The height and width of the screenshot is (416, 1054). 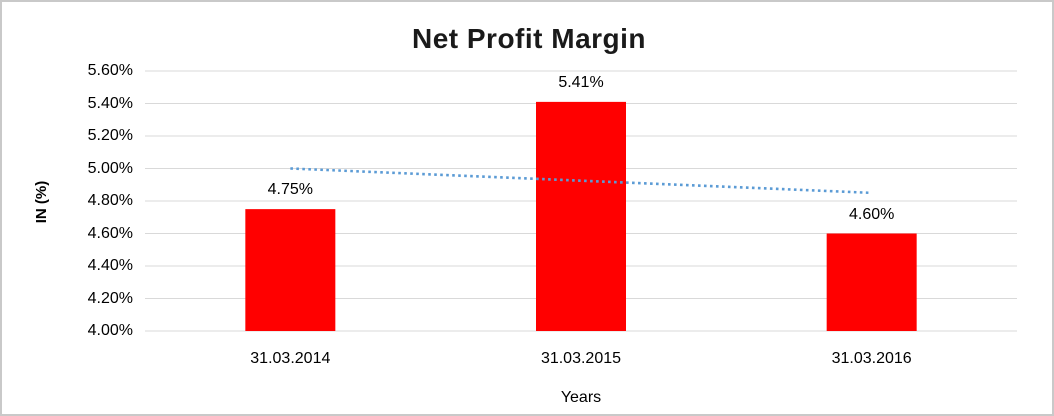 I want to click on trendline, so click(x=581, y=181).